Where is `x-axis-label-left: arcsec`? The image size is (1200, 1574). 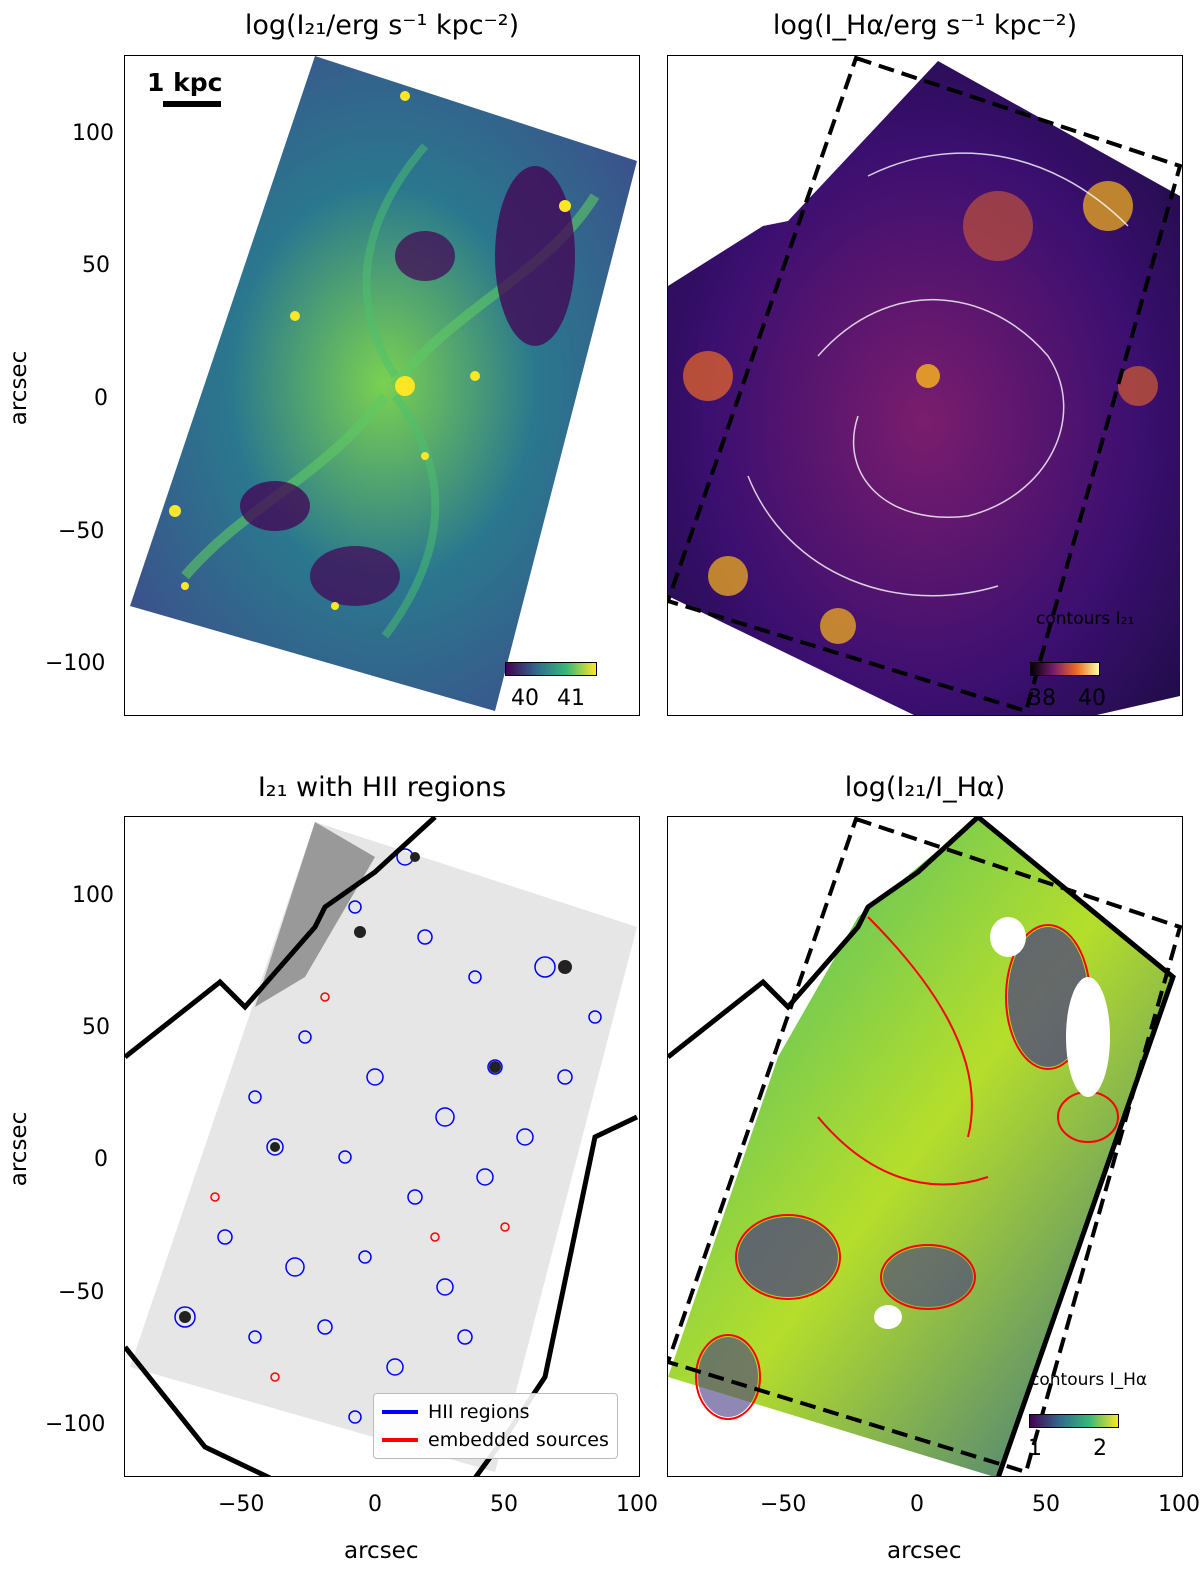 x-axis-label-left: arcsec is located at coordinates (381, 1551).